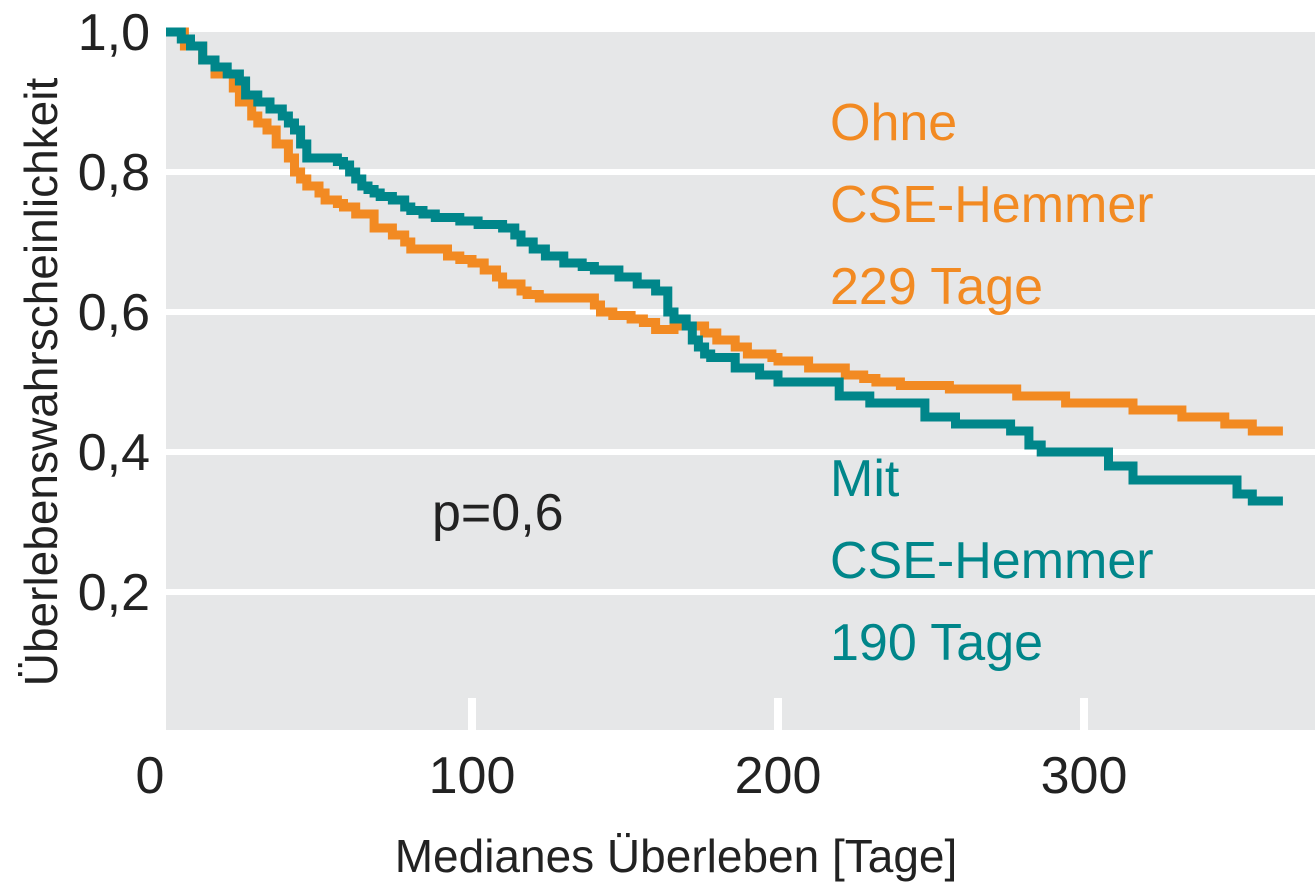 The image size is (1315, 893). Describe the element at coordinates (893, 123) in the screenshot. I see `legend-ohne-line-1: Ohne` at that location.